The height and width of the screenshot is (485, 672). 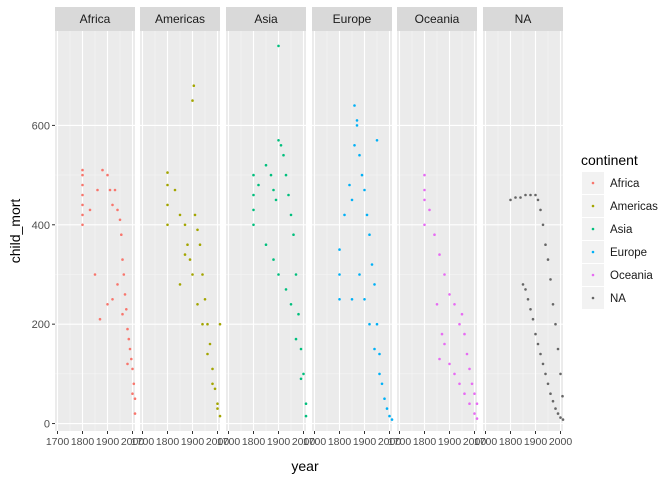 What do you see at coordinates (41, 226) in the screenshot?
I see `y-tick-label: 400` at bounding box center [41, 226].